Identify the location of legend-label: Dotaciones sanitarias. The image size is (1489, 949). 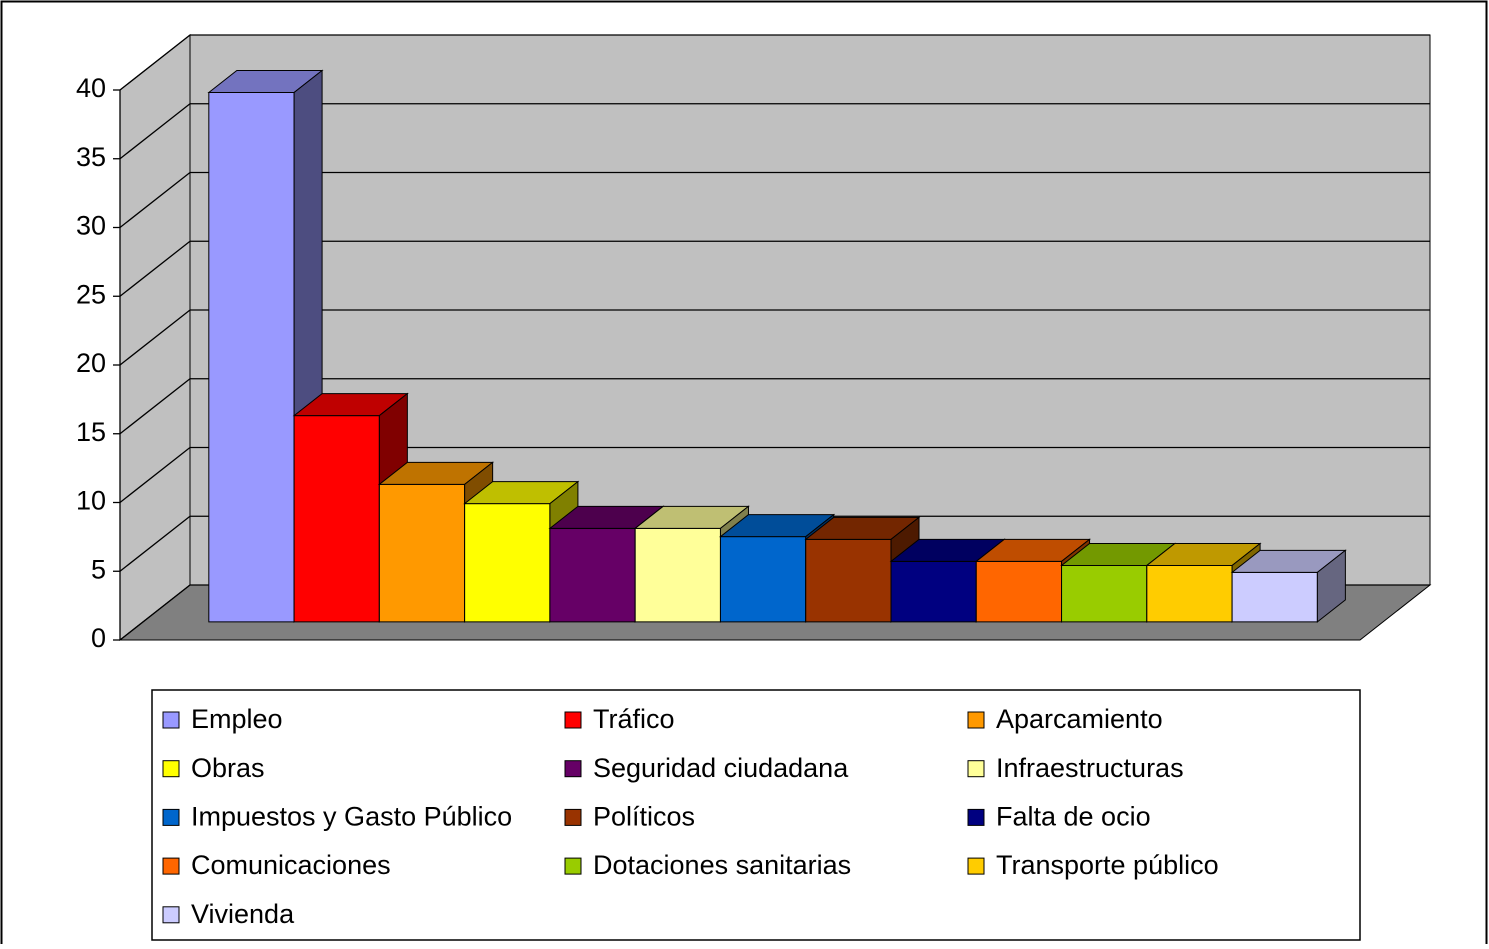
(722, 865).